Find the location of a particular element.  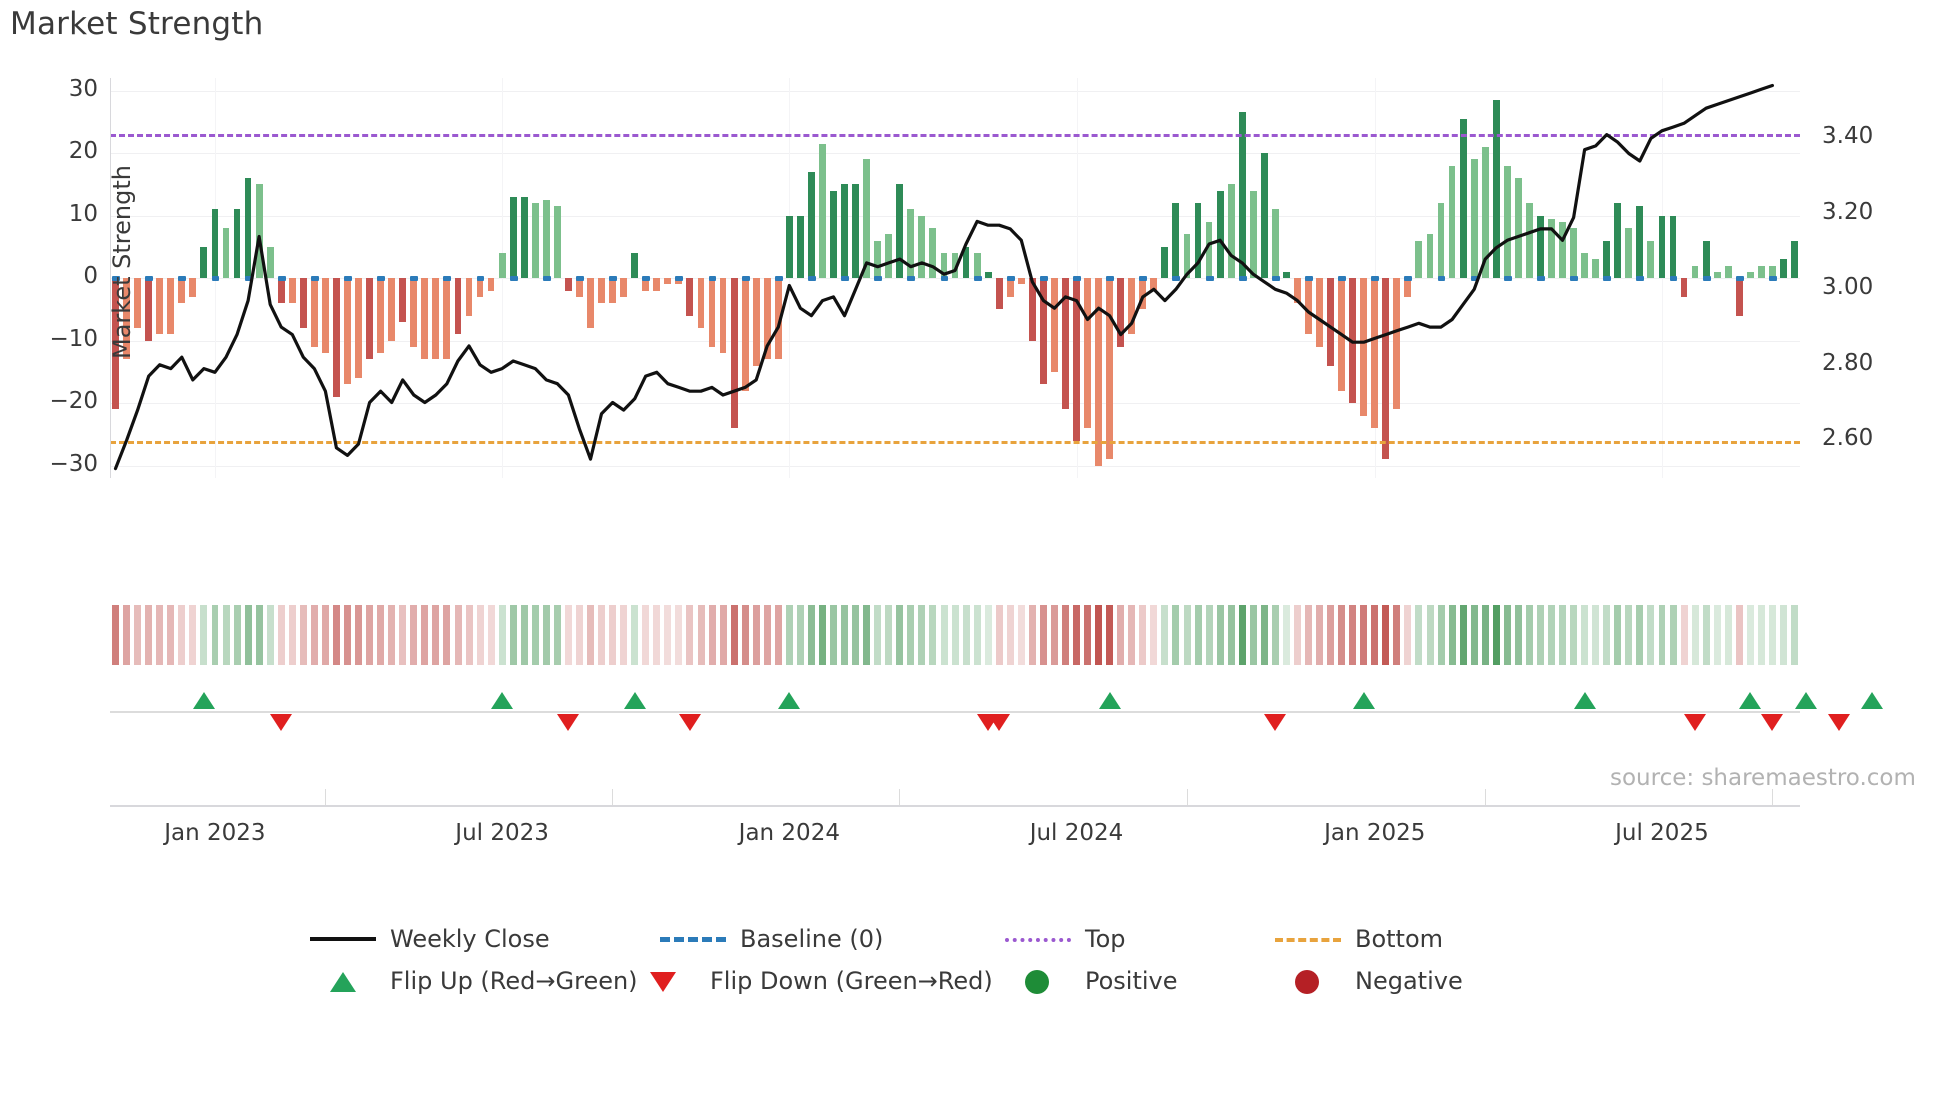

legend-item-bottom: Bottom is located at coordinates (1359, 939).